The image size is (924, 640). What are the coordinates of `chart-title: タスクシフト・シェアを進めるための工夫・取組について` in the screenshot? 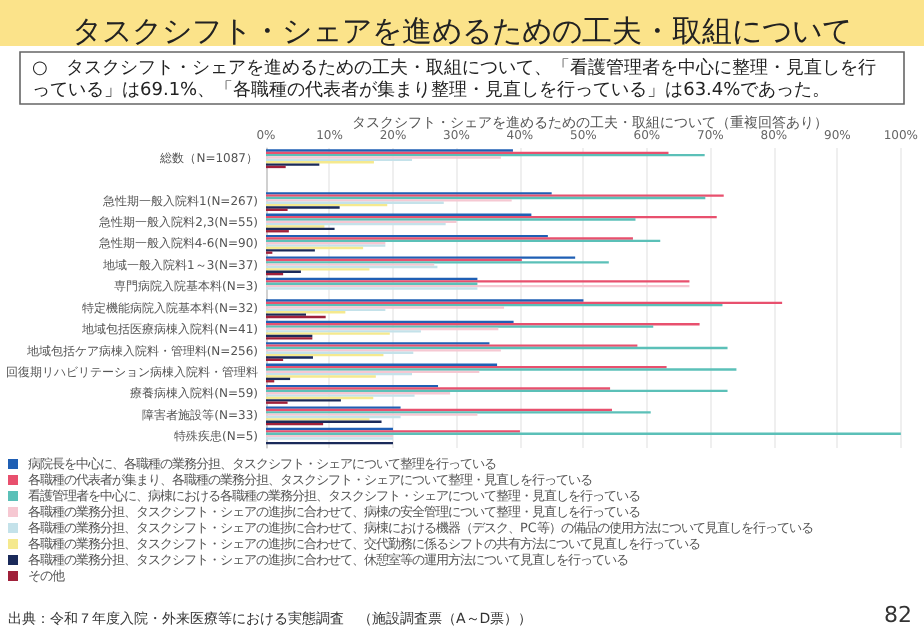 It's located at (462, 31).